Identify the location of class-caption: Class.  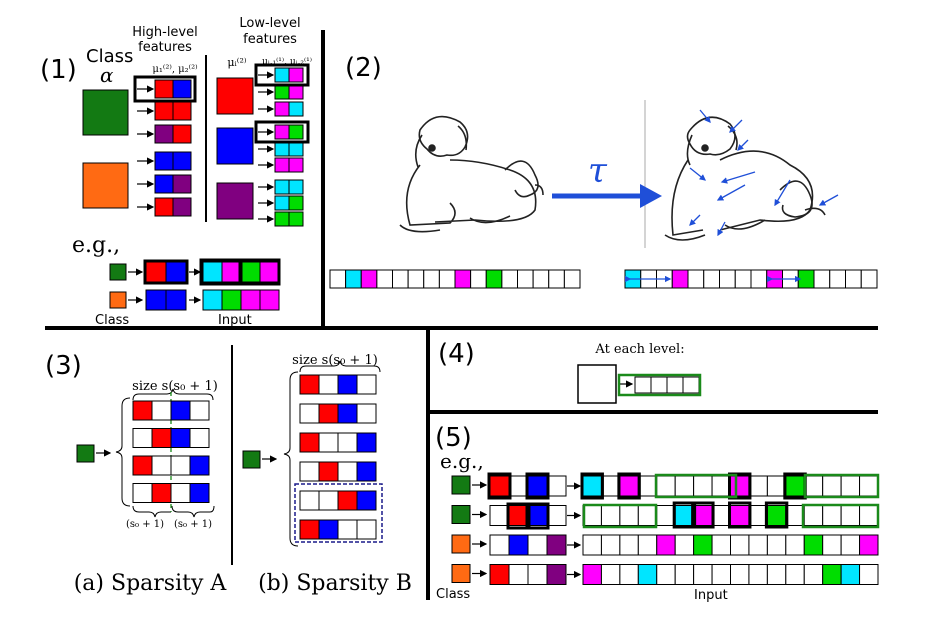
(112, 320).